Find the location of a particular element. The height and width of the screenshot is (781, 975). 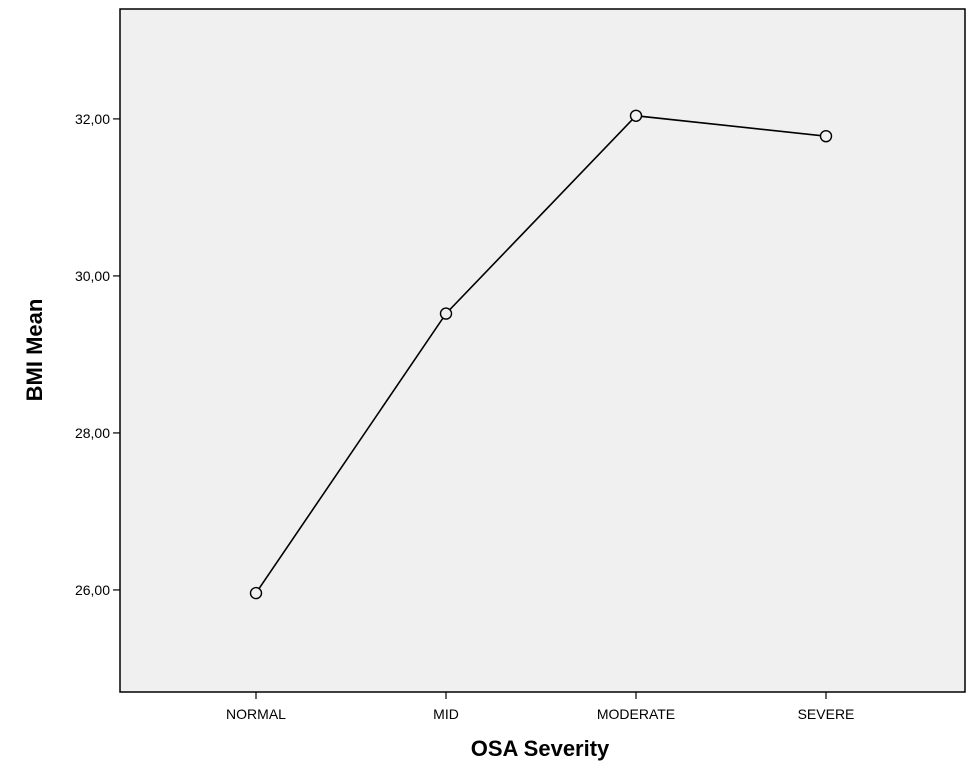

y-tick-label: 32,00 is located at coordinates (92, 119).